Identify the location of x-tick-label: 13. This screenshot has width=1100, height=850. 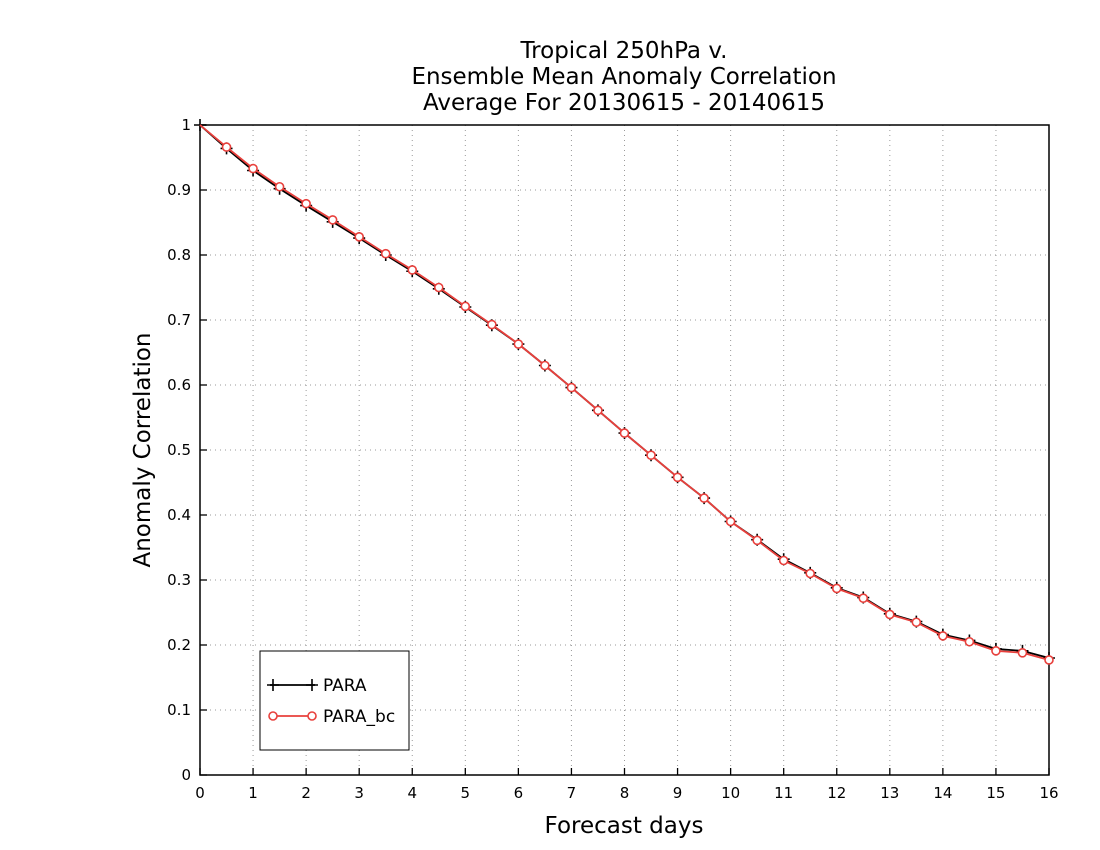
(889, 793).